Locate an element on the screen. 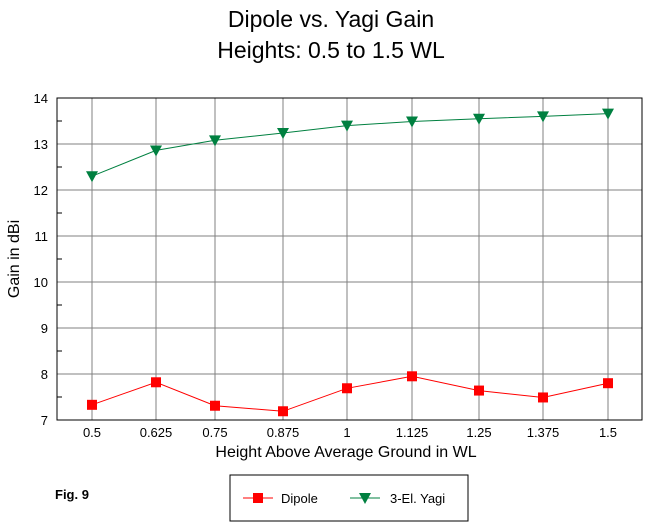 Image resolution: width=646 pixels, height=527 pixels. legend: Dipole 3-El. Yagi is located at coordinates (344, 498).